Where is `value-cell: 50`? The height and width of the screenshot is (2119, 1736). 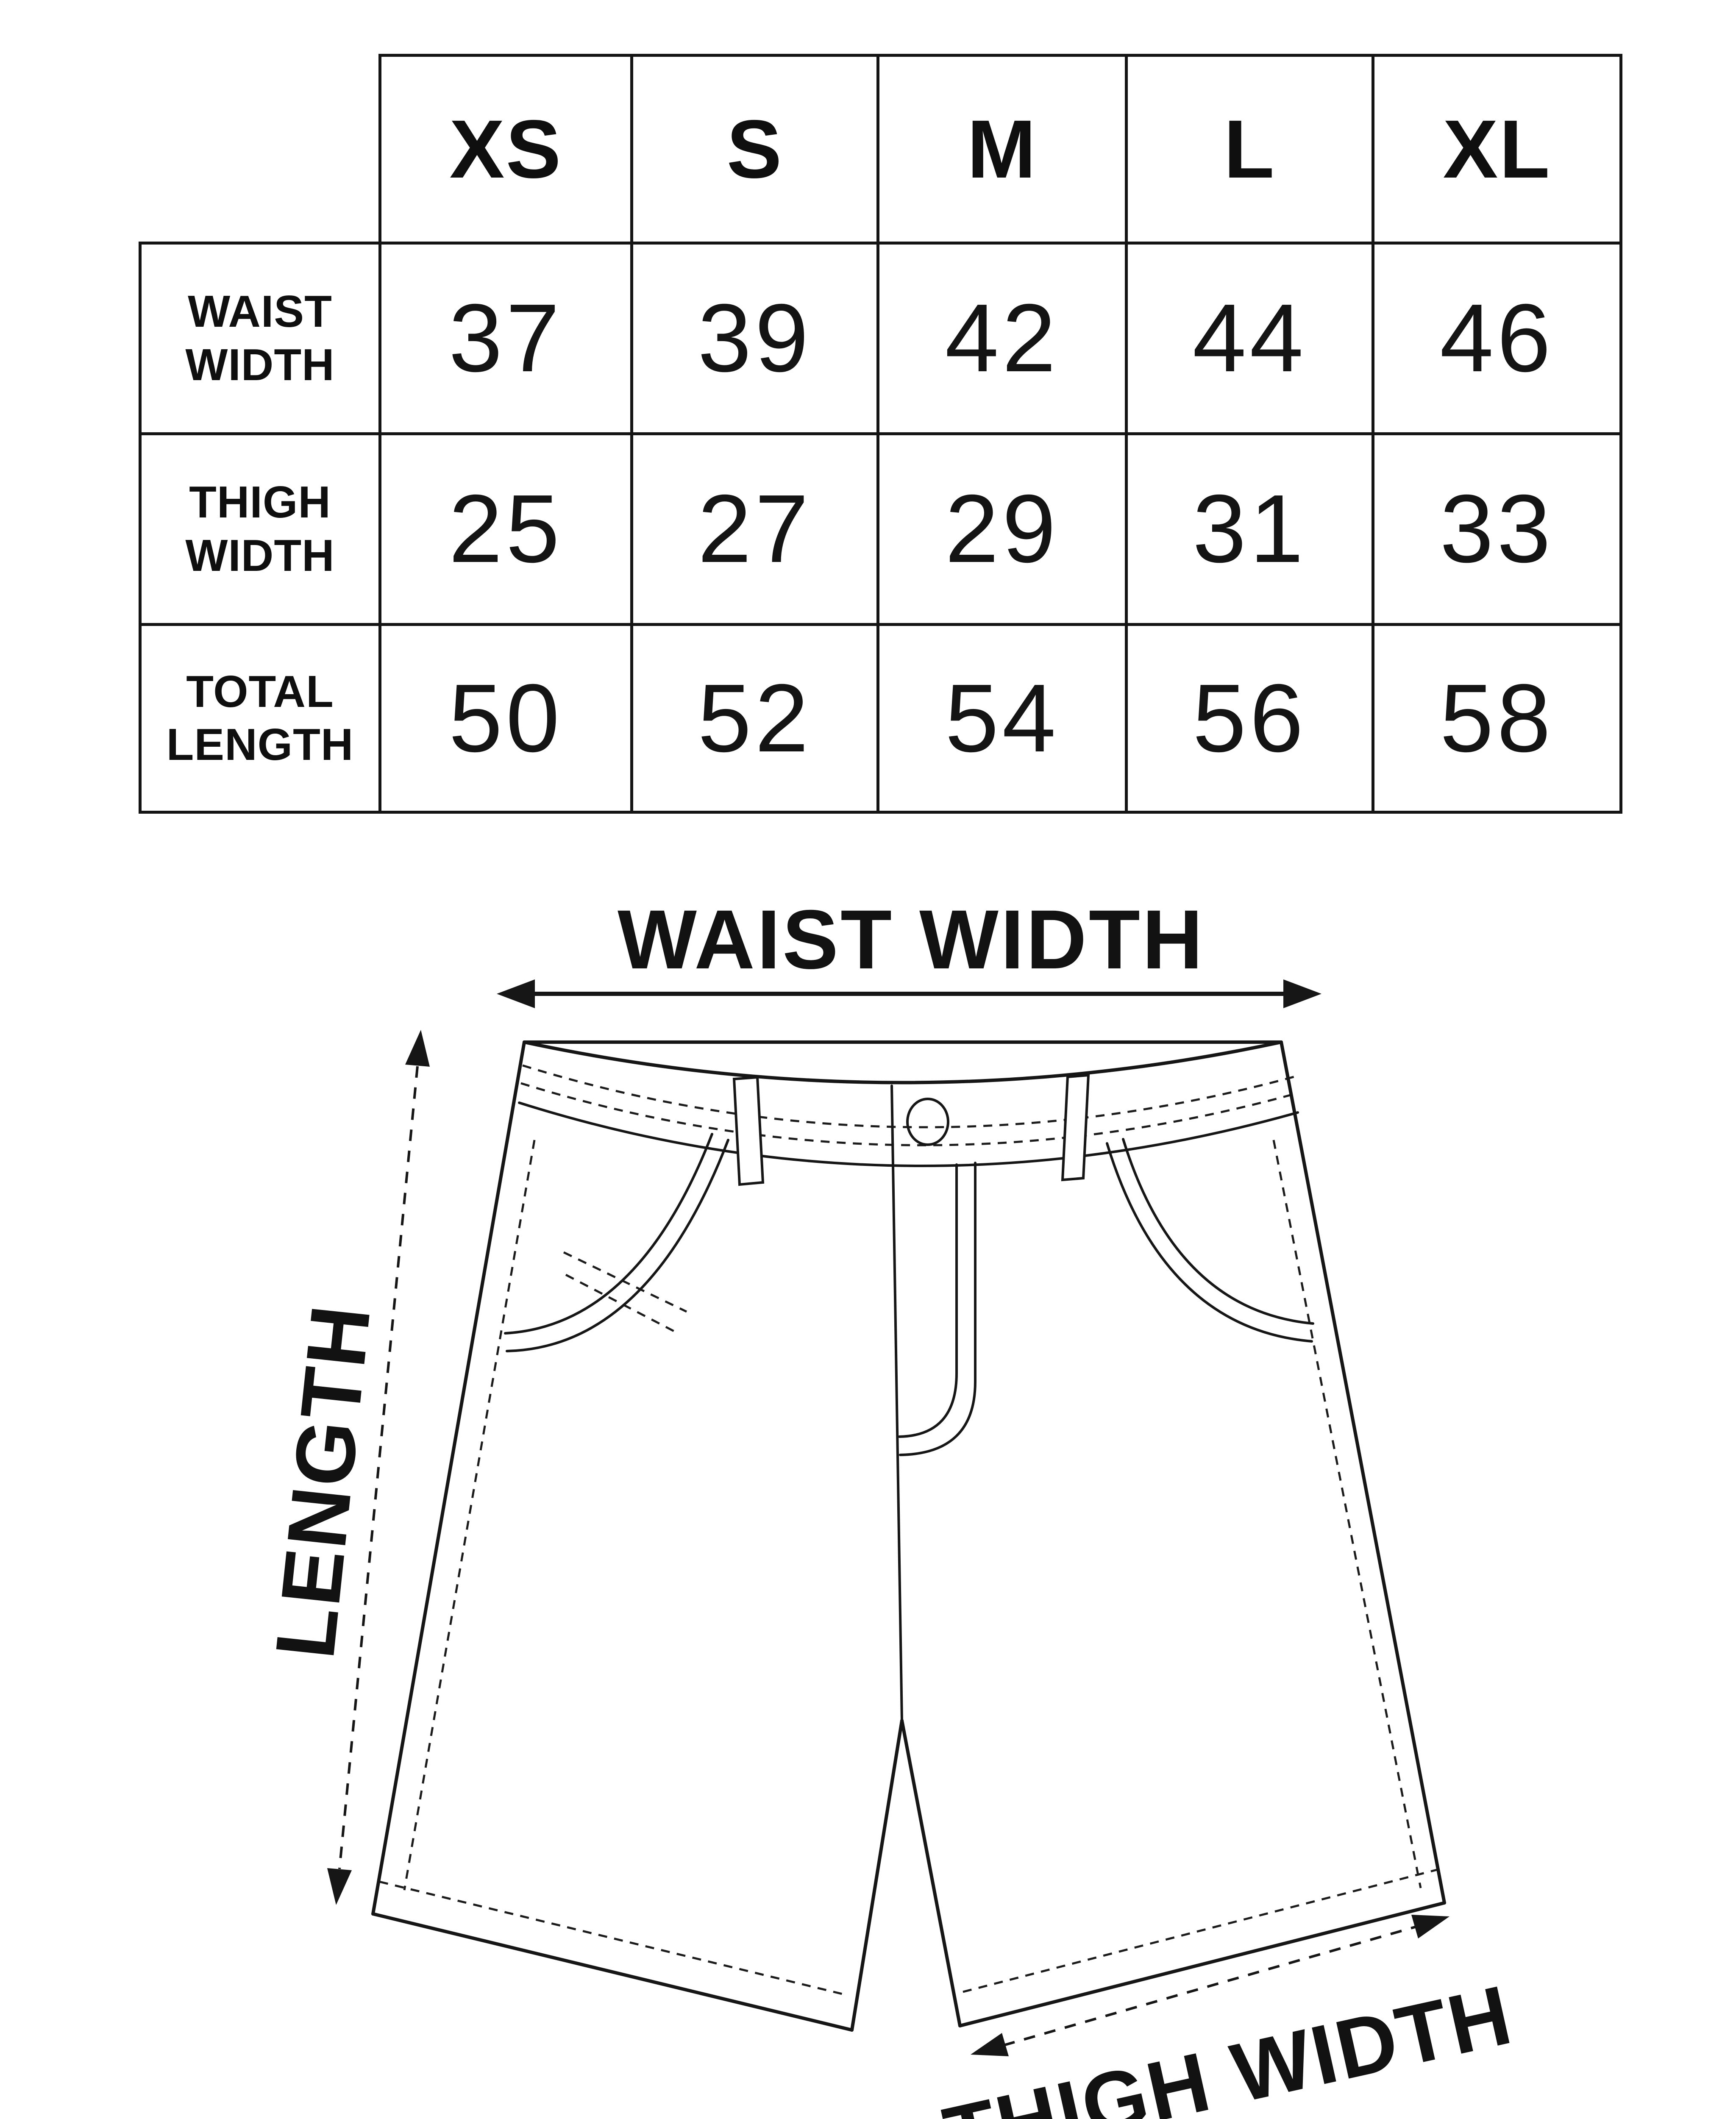 value-cell: 50 is located at coordinates (505, 719).